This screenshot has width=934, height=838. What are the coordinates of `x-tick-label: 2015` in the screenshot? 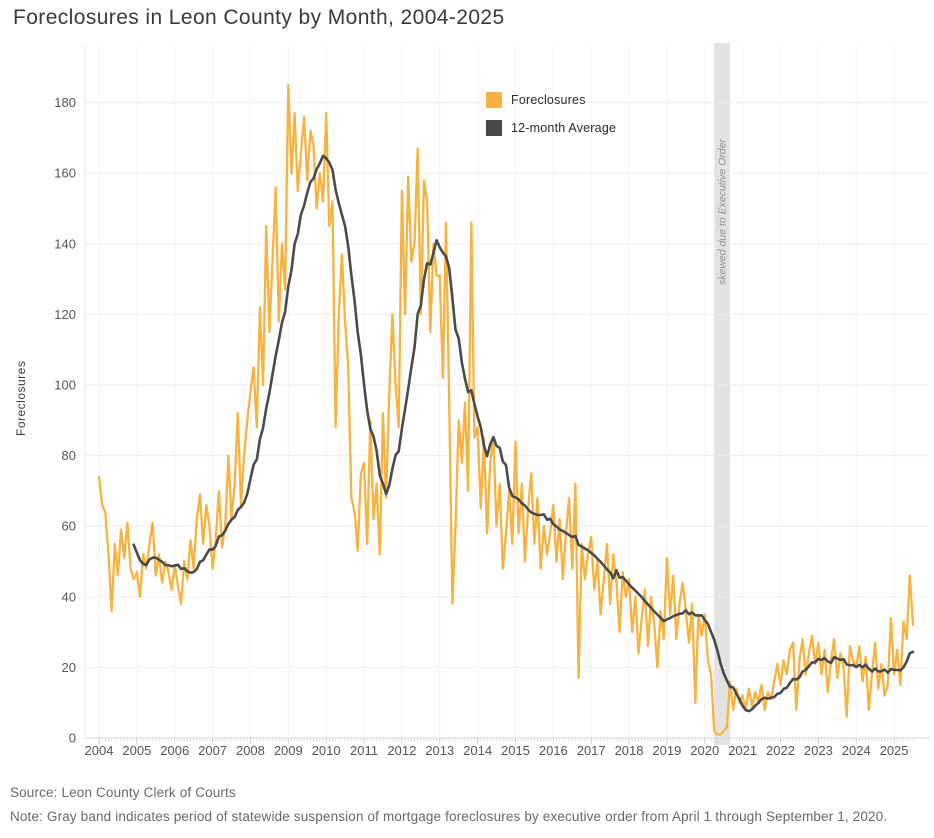 It's located at (515, 750).